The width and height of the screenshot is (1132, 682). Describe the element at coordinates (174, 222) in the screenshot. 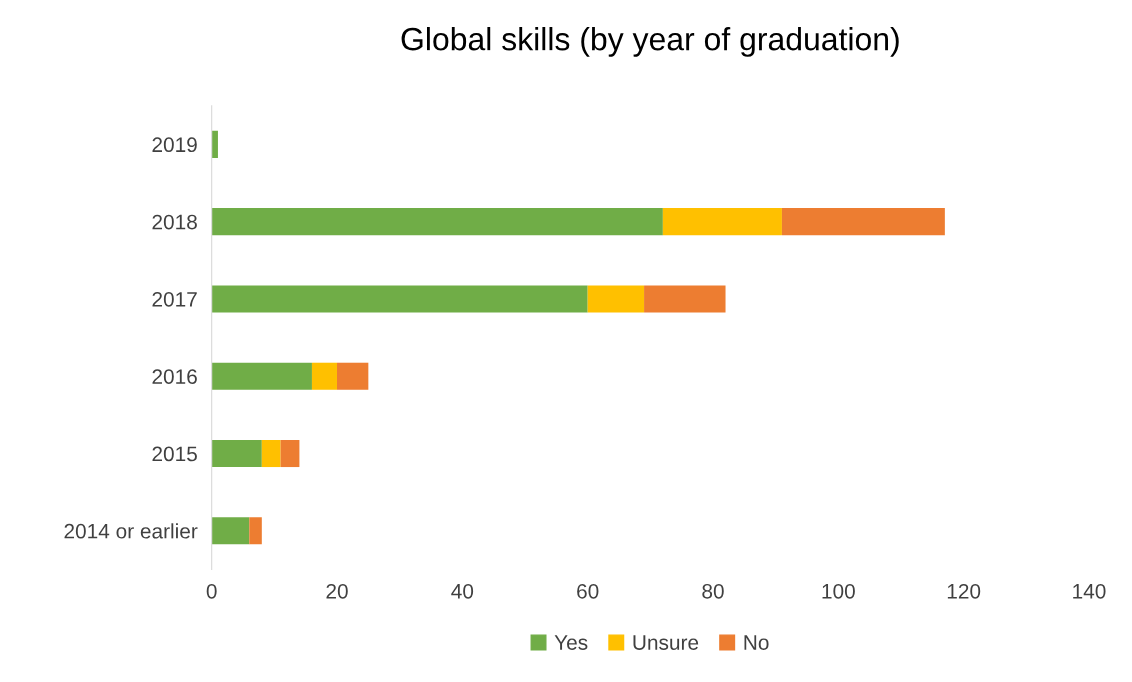

I see `y-tick-label: 2018` at that location.